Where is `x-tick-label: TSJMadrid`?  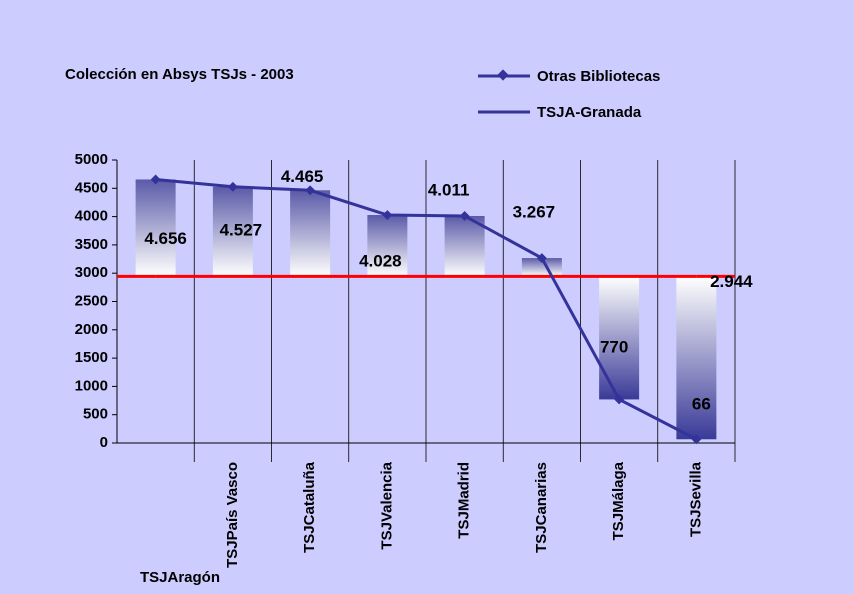 x-tick-label: TSJMadrid is located at coordinates (464, 500).